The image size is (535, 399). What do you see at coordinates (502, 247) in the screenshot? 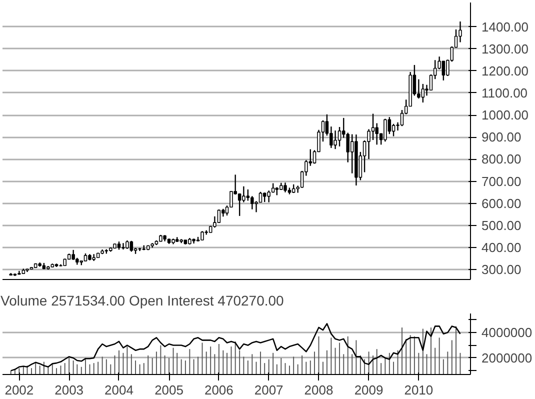
I see `y-tick-label: 400.00` at bounding box center [502, 247].